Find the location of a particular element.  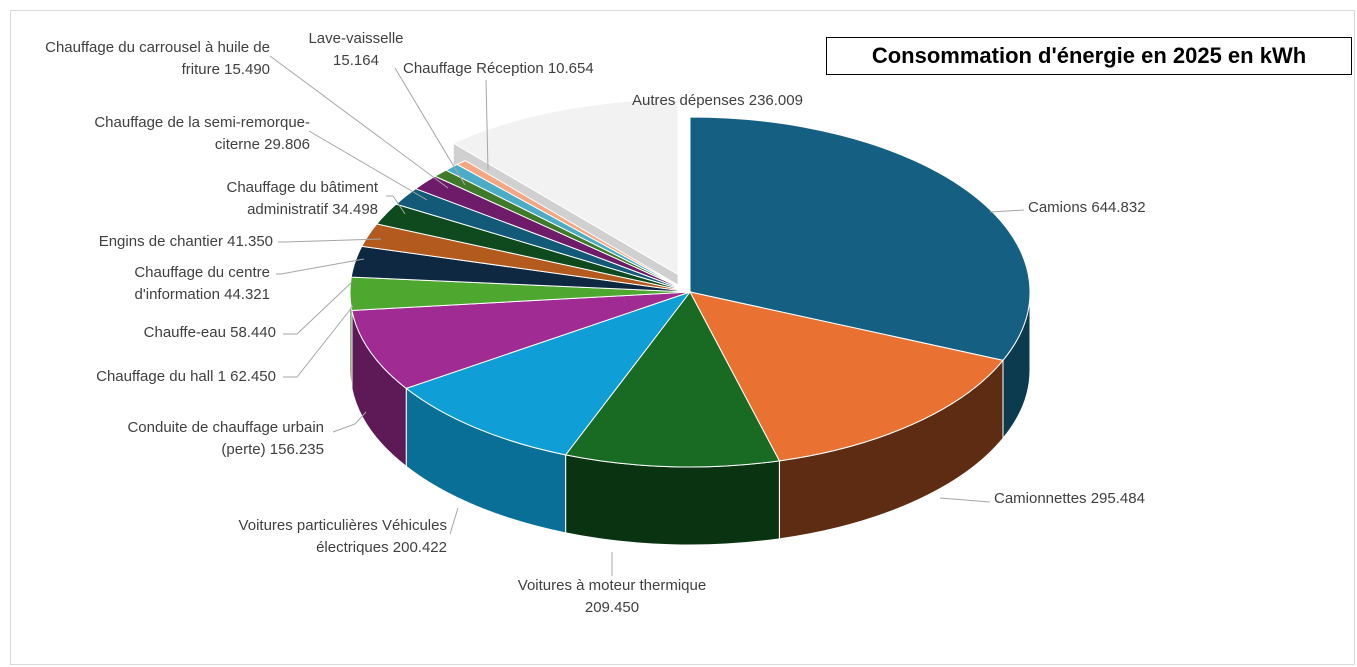

data-label: Voitures à moteur thermique 209.450 is located at coordinates (612, 596).